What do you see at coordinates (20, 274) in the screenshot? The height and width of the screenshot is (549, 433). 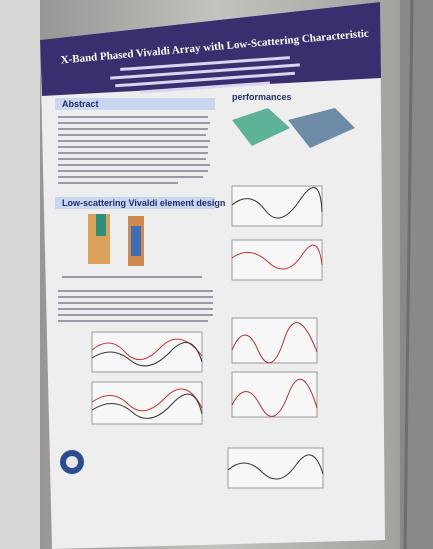 I see `panel-edge` at bounding box center [20, 274].